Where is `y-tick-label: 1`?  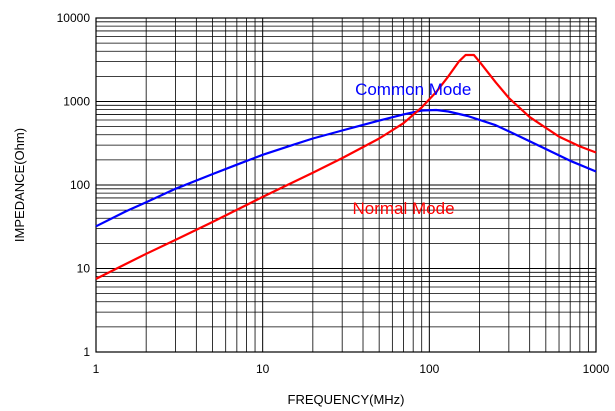 y-tick-label: 1 is located at coordinates (86, 352).